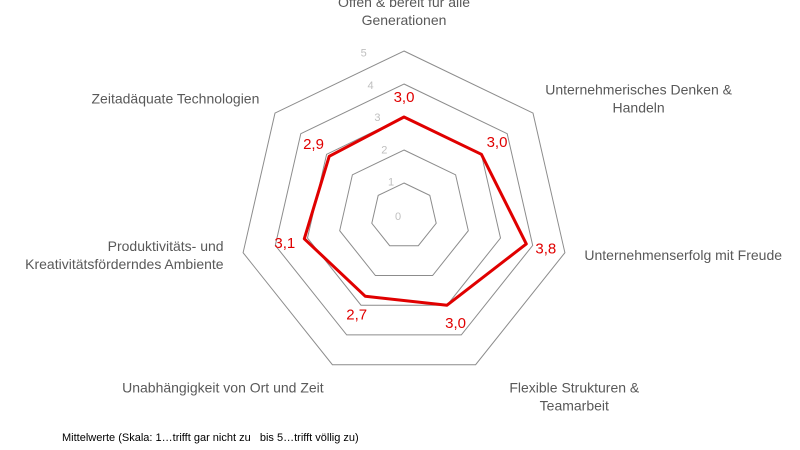 The width and height of the screenshot is (800, 450). Describe the element at coordinates (223, 388) in the screenshot. I see `category-label: Unabhängigkeit von Ort und Zeit` at that location.